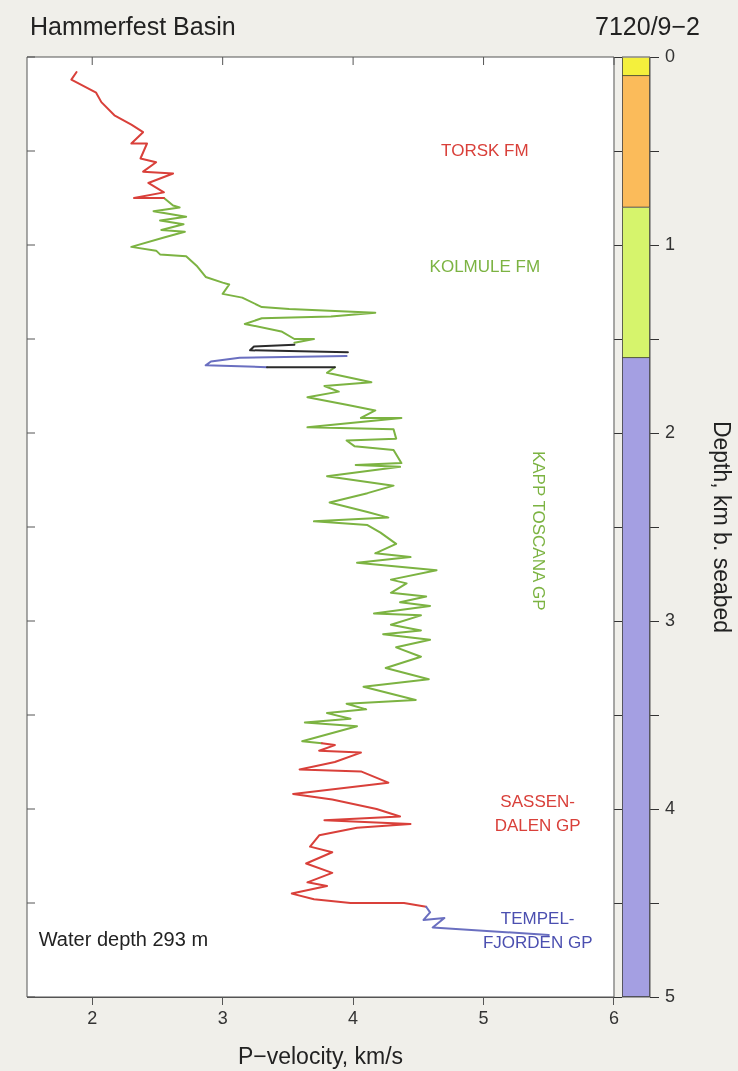 This screenshot has width=738, height=1071. Describe the element at coordinates (537, 930) in the screenshot. I see `annotation: TEMPEL- FJORDEN GP` at that location.